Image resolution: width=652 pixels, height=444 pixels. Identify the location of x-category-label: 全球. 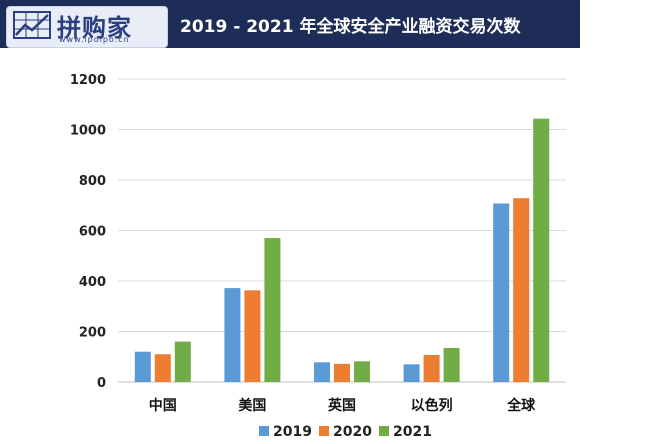
(521, 405).